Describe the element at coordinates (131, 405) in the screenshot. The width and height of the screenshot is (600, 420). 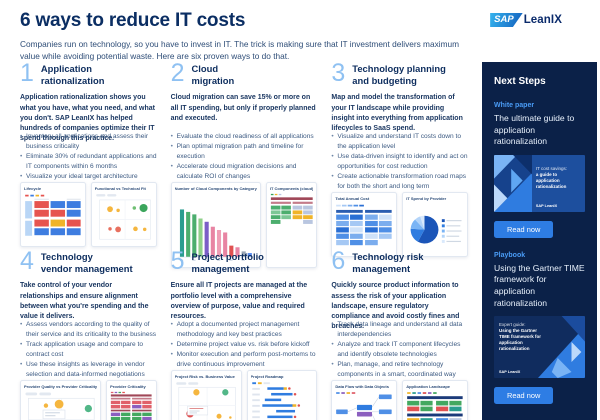
I see `provider-criticality-matrix-chart` at that location.